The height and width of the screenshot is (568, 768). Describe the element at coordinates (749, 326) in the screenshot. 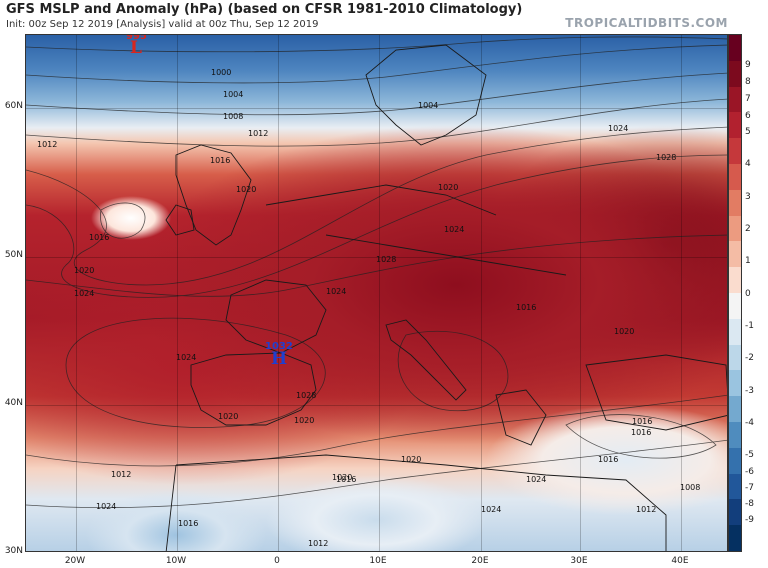

I see `colorbar-label: -1` at that location.